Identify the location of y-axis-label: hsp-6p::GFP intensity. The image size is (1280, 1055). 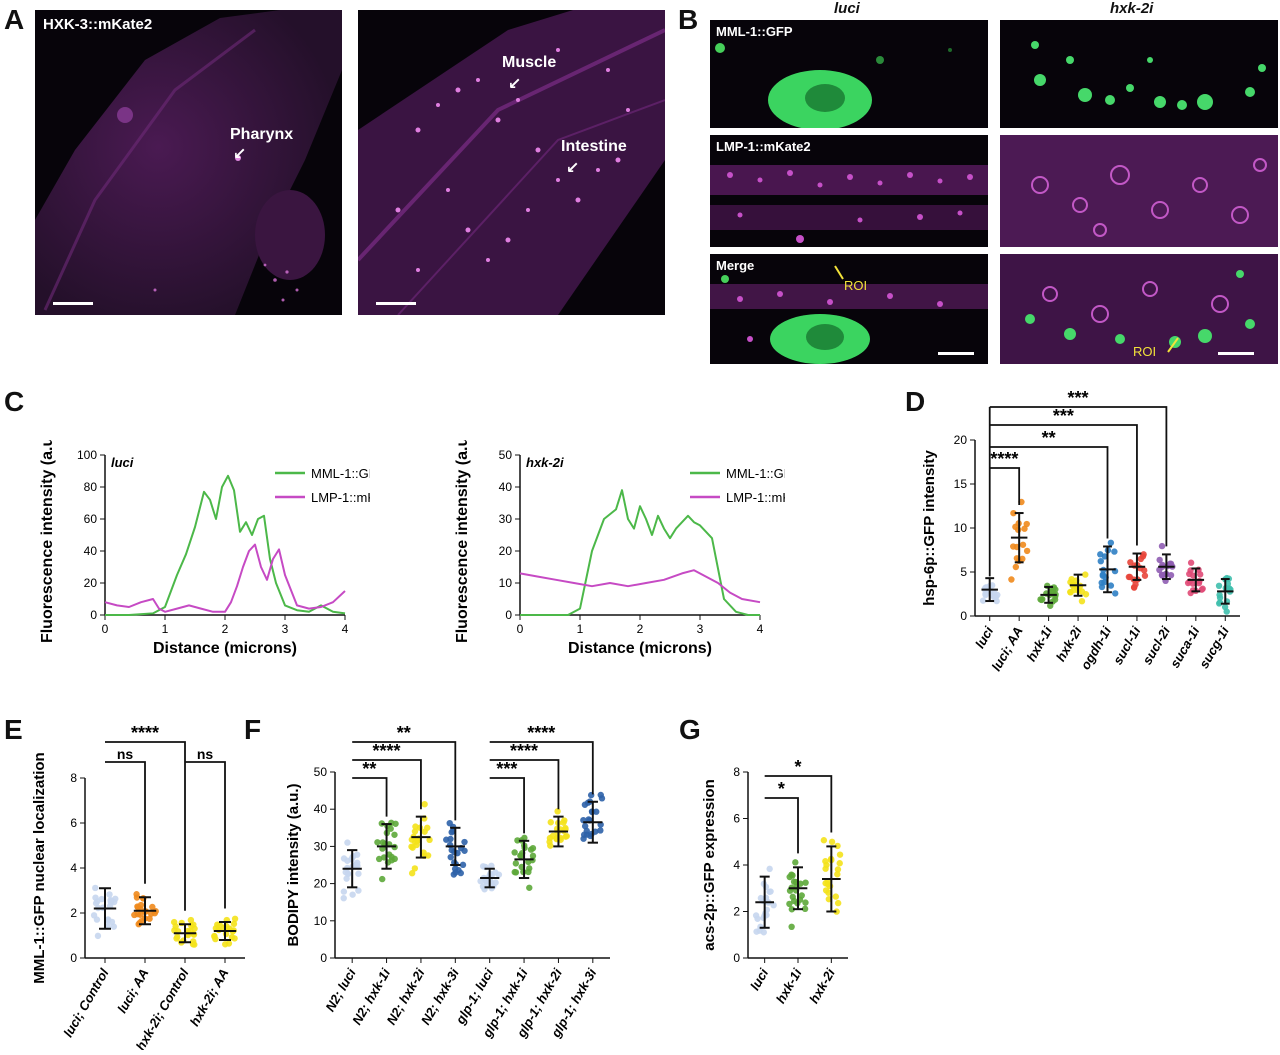
(929, 528).